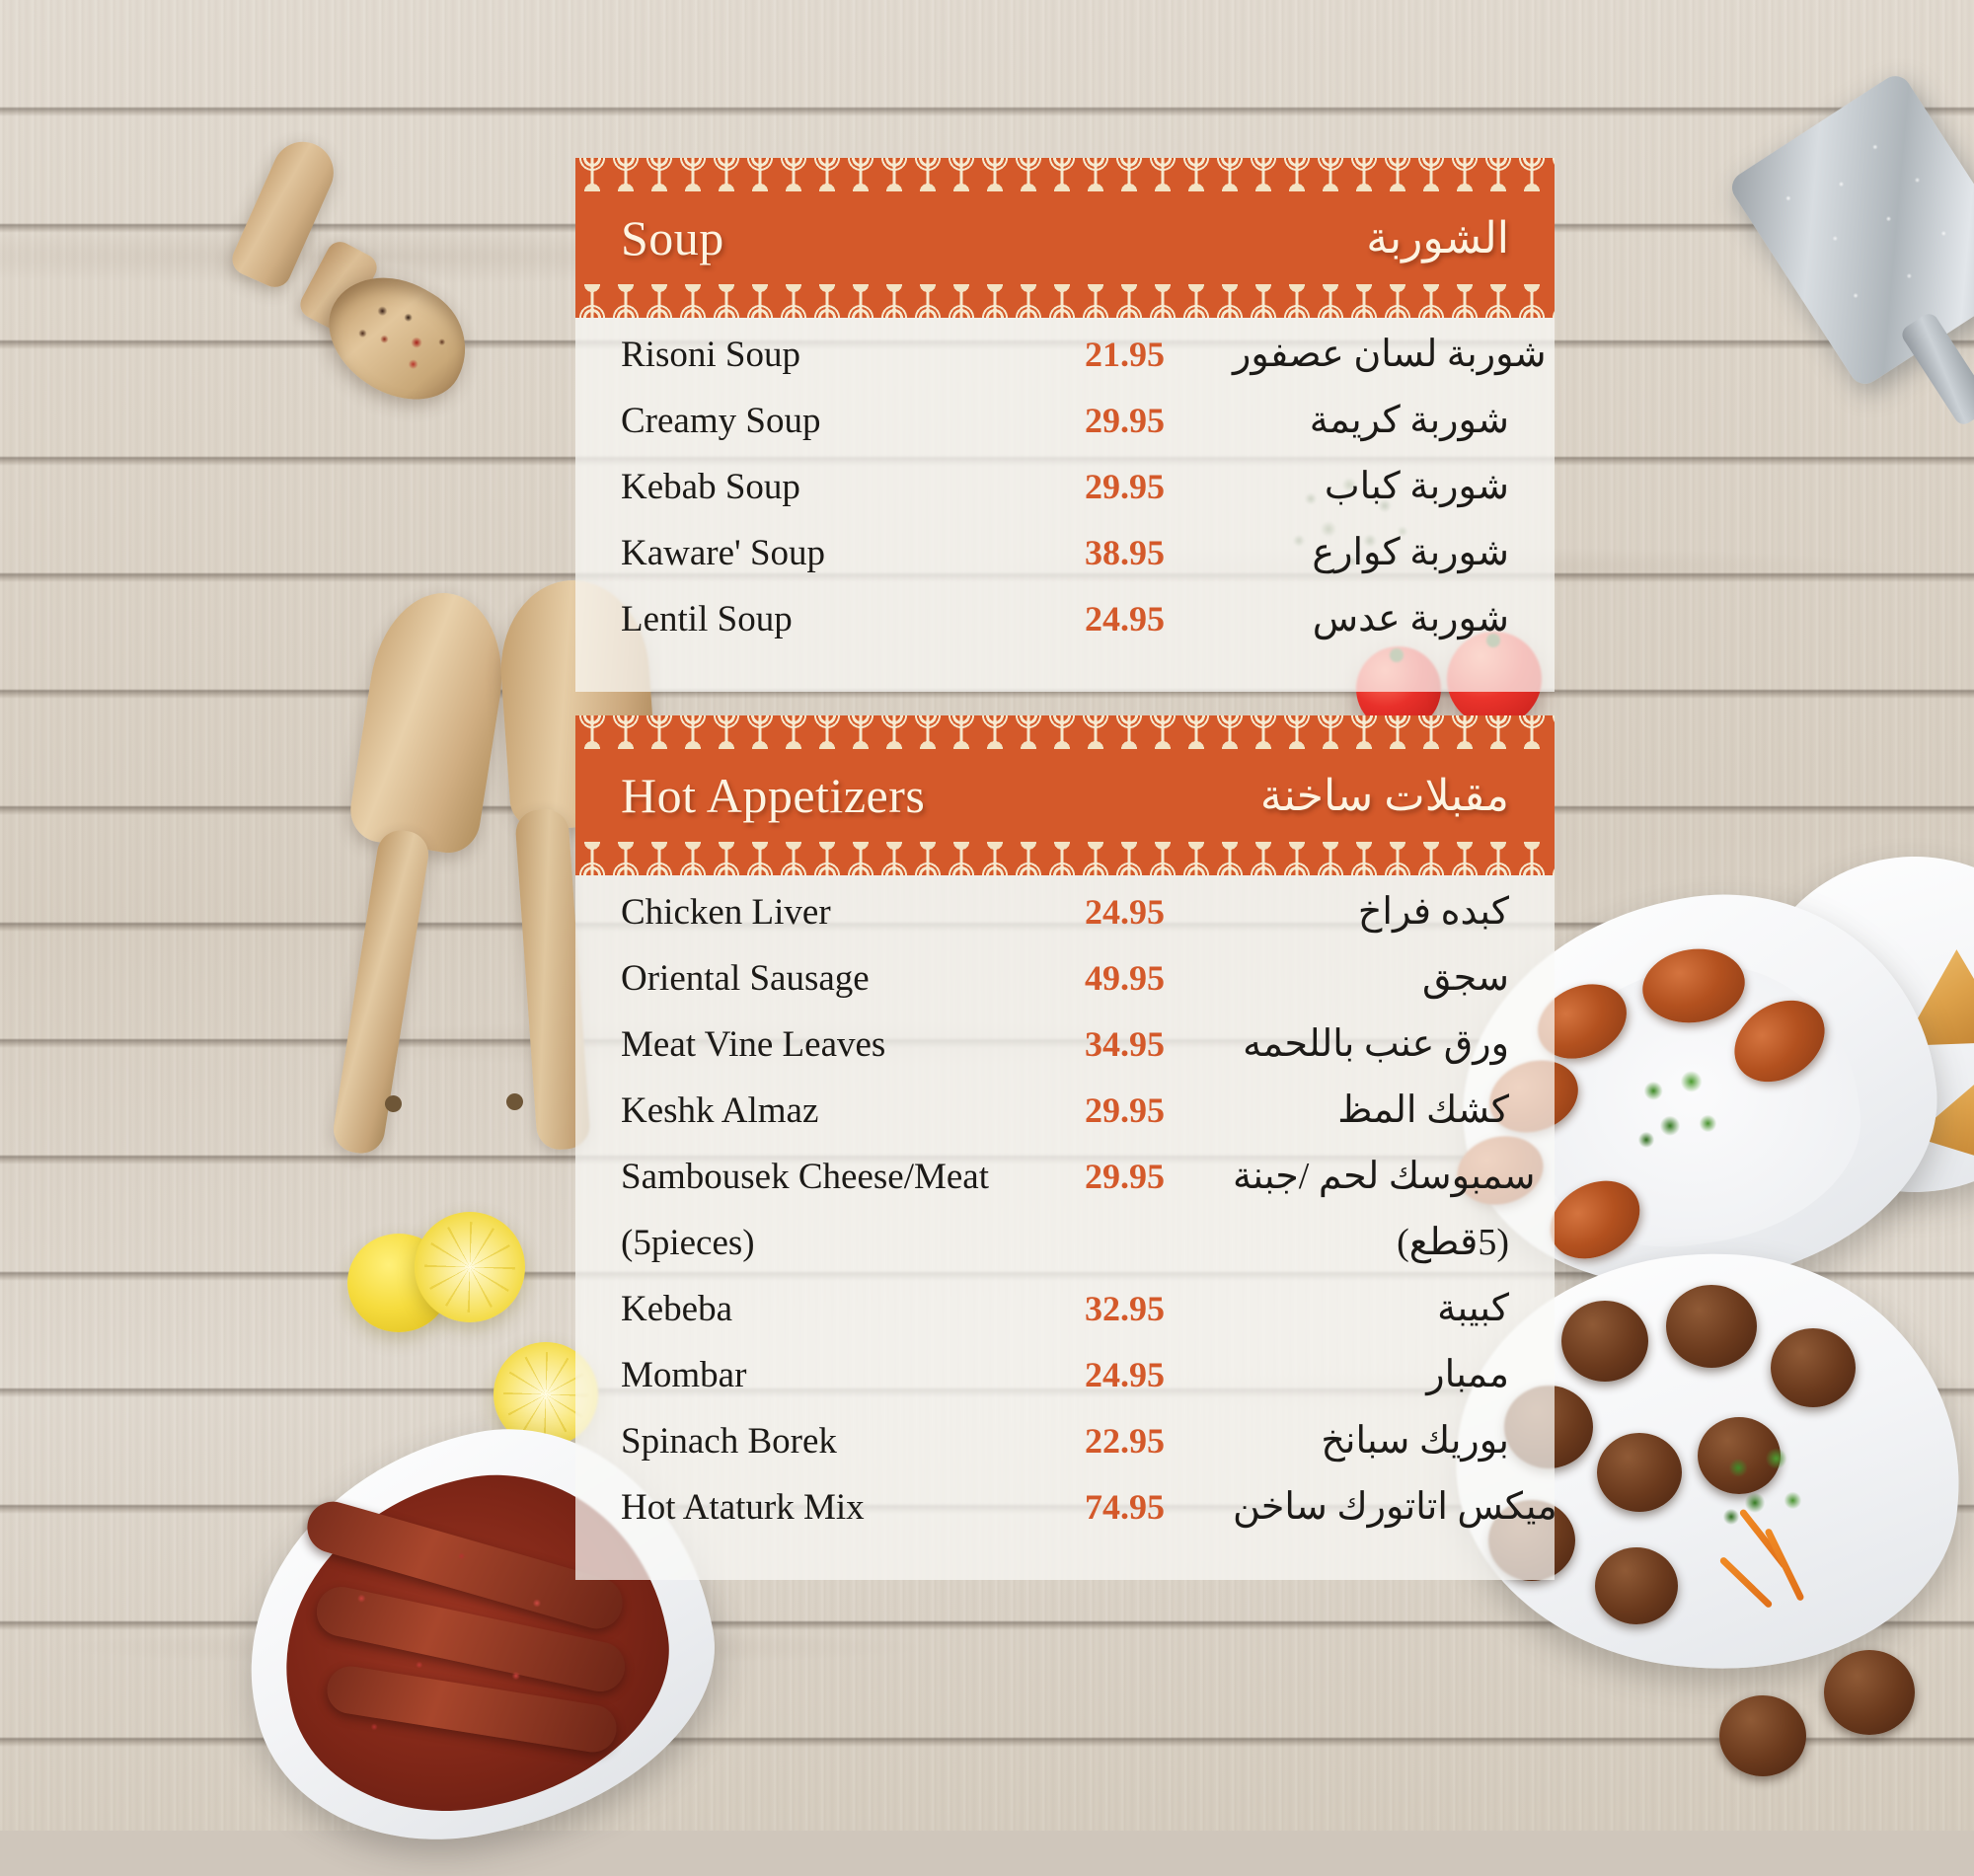  I want to click on menu-item-row: Chicken Liver 24.95 كبده فراخ, so click(1065, 922).